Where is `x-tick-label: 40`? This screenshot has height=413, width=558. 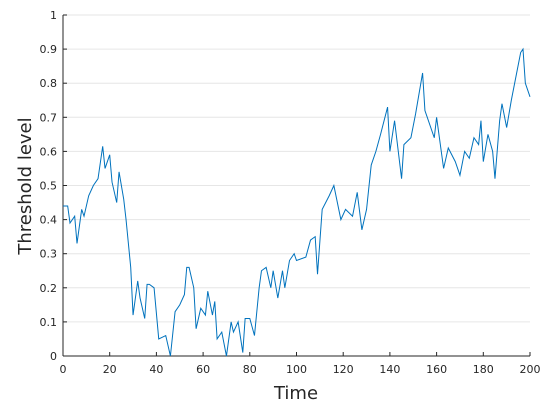
x-tick-label: 40 is located at coordinates (156, 369).